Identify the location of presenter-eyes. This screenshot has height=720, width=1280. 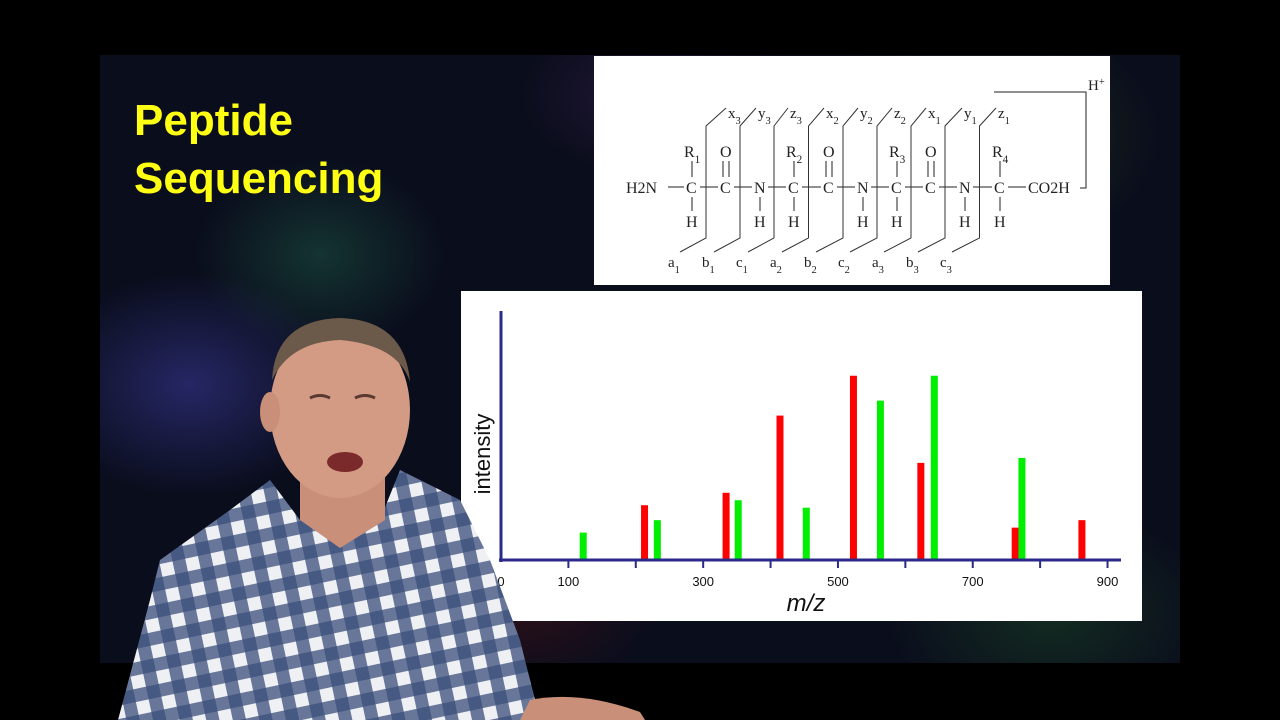
(342, 397).